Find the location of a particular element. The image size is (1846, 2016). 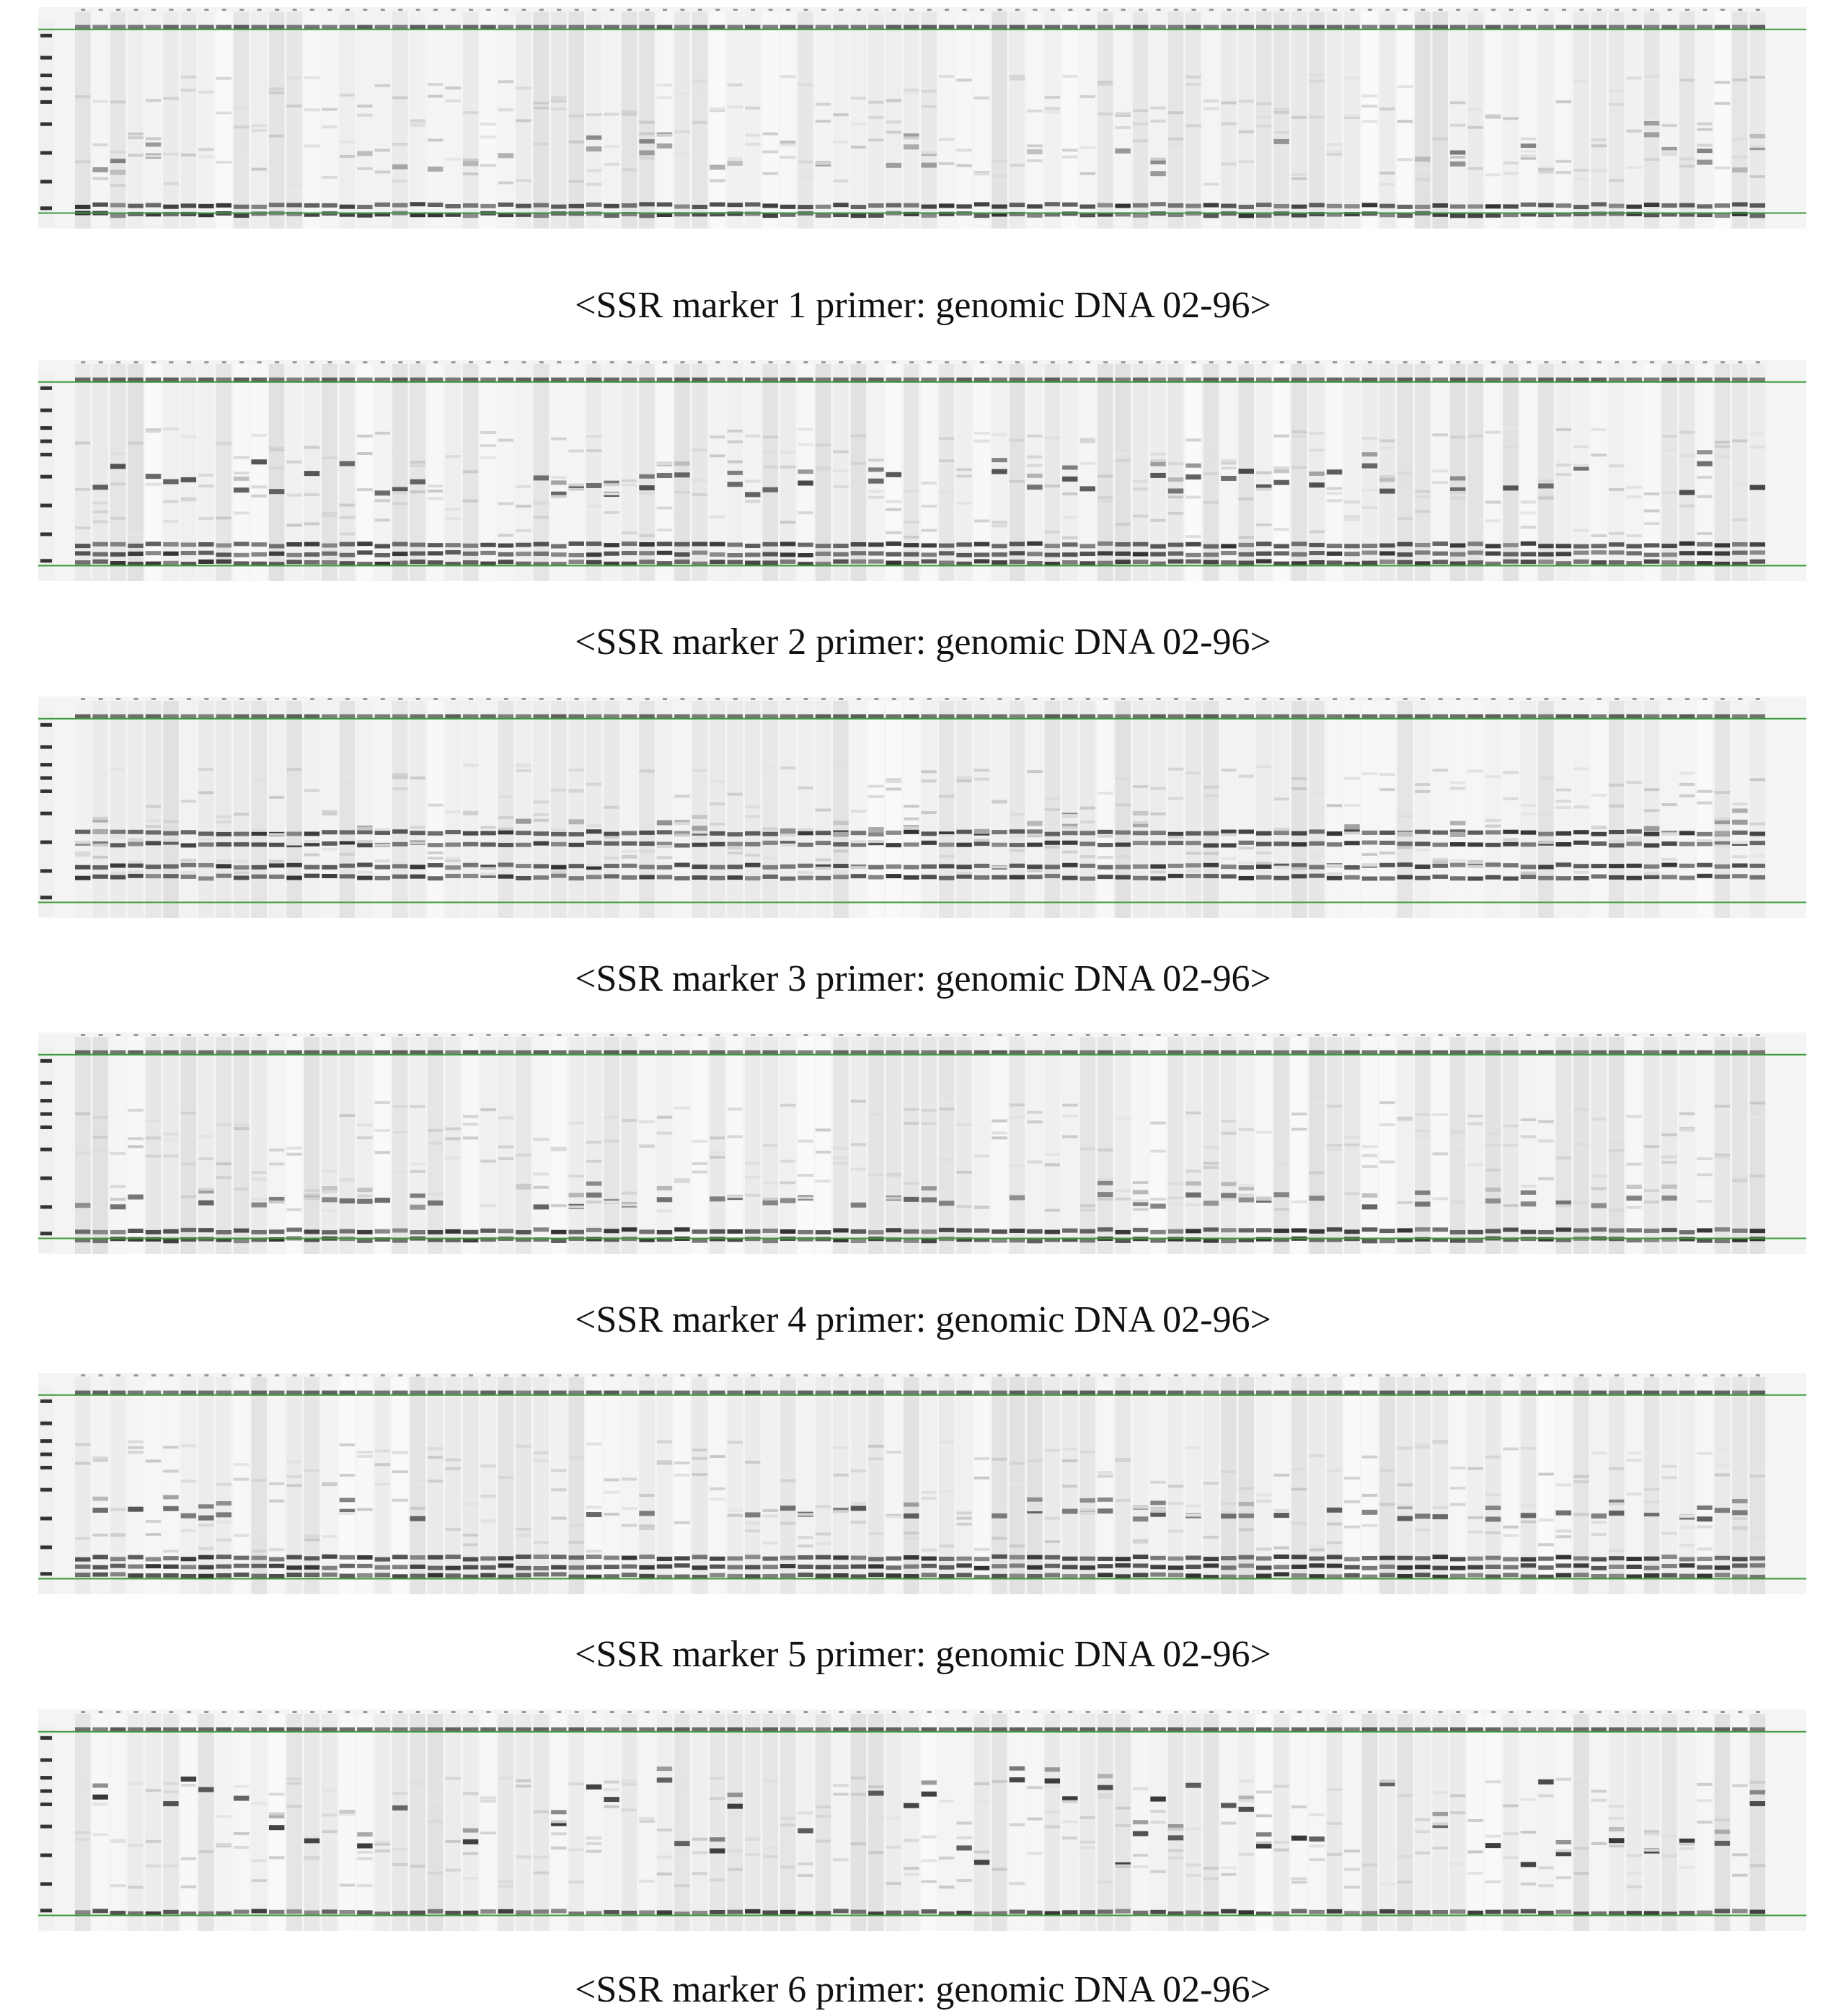

ladder-band is located at coordinates (46, 1207).